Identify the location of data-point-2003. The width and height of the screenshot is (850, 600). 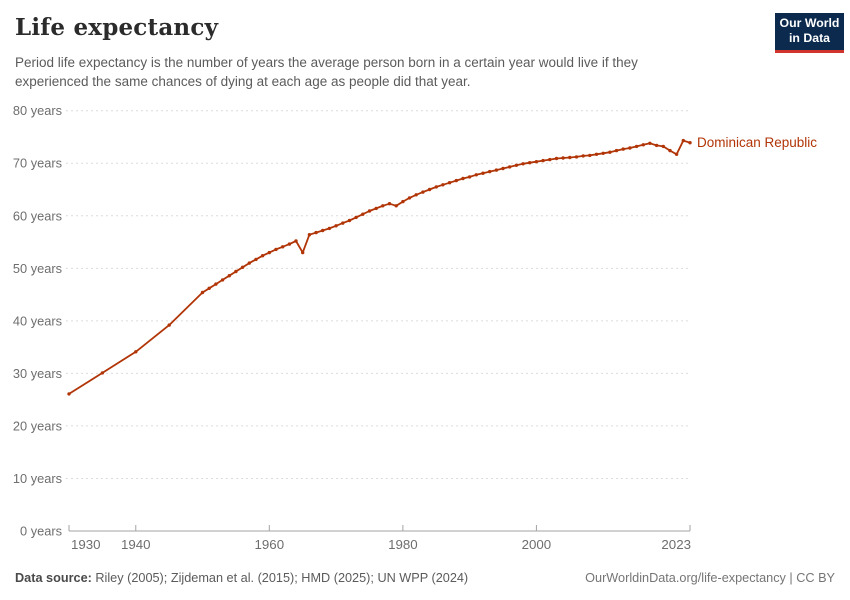
(556, 158).